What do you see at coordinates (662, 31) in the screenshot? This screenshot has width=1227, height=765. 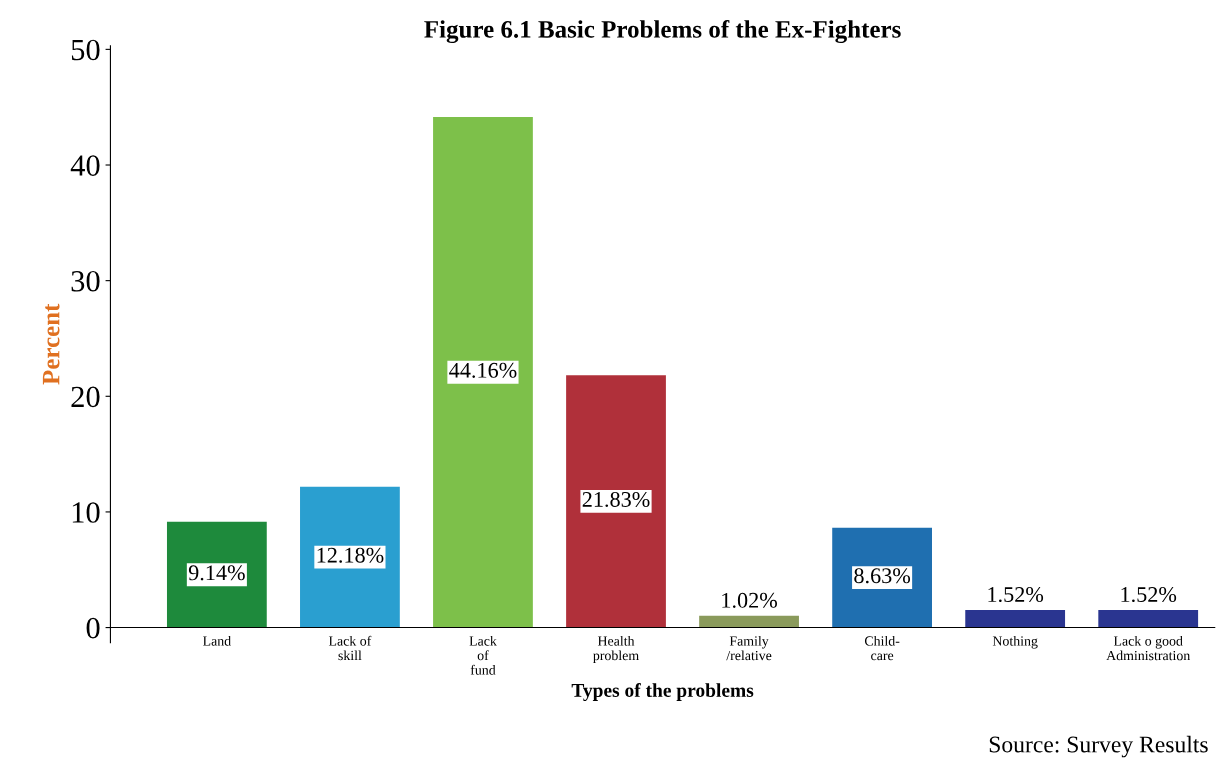 I see `chart-title: Figure 6.1 Basic Problems of the Ex-Fighters` at bounding box center [662, 31].